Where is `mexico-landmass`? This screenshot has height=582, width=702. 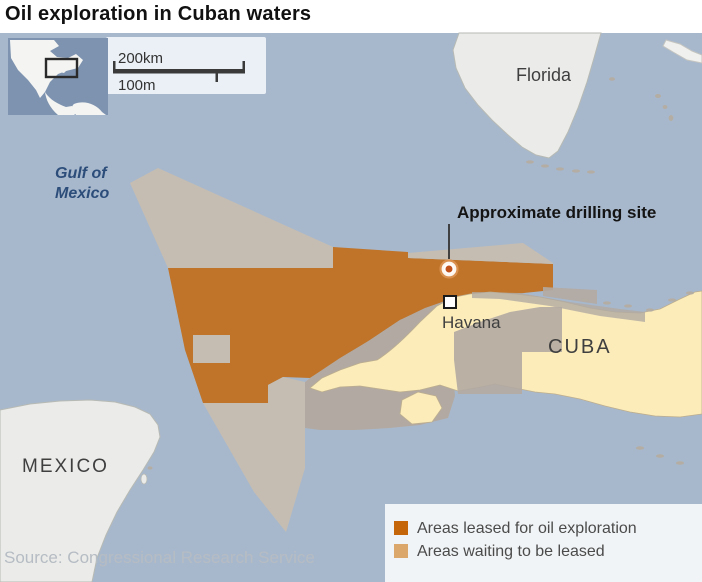 mexico-landmass is located at coordinates (80, 490).